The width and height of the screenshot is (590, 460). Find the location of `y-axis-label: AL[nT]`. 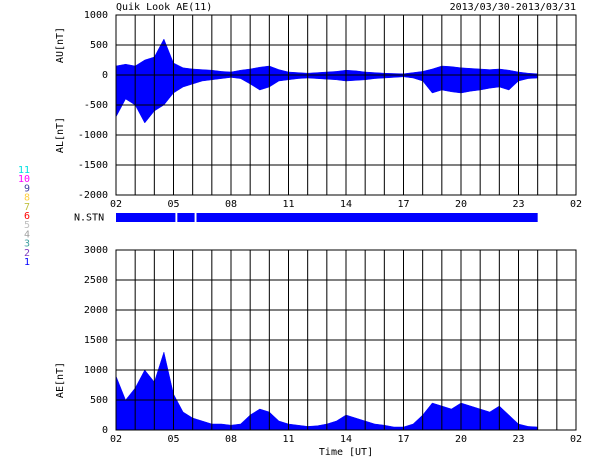

y-axis-label: AL[nT] is located at coordinates (60, 135).